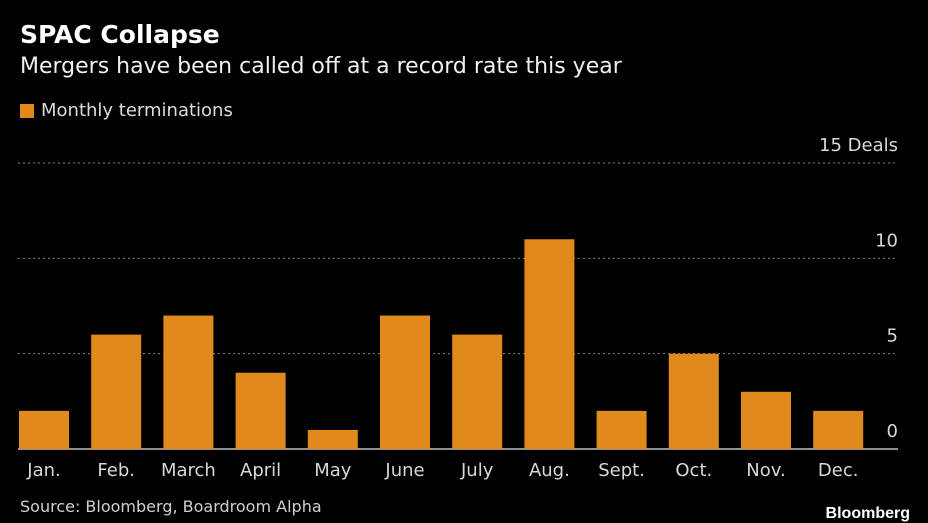 Image resolution: width=928 pixels, height=523 pixels. I want to click on bar-feb, so click(116, 391).